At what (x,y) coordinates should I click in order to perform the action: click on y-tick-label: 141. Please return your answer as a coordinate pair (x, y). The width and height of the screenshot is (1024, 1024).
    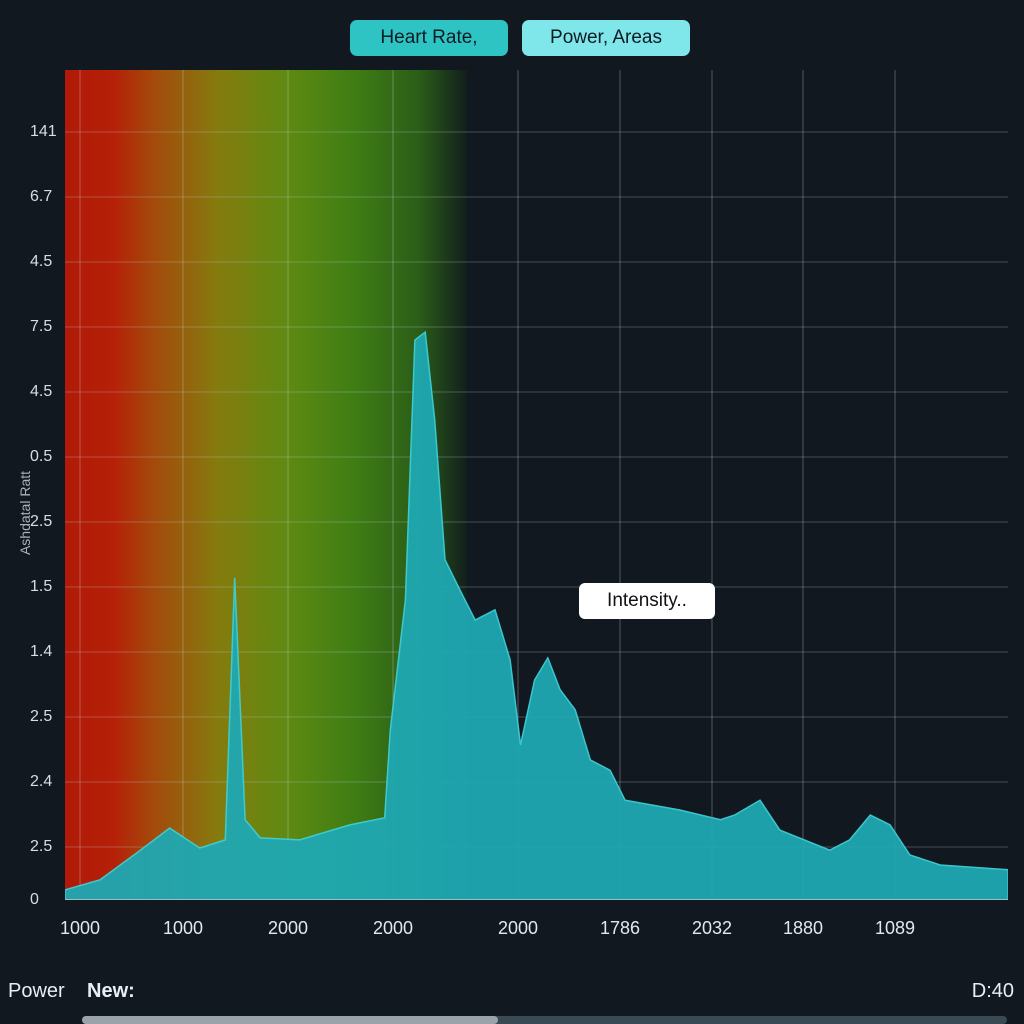
    Looking at the image, I should click on (43, 131).